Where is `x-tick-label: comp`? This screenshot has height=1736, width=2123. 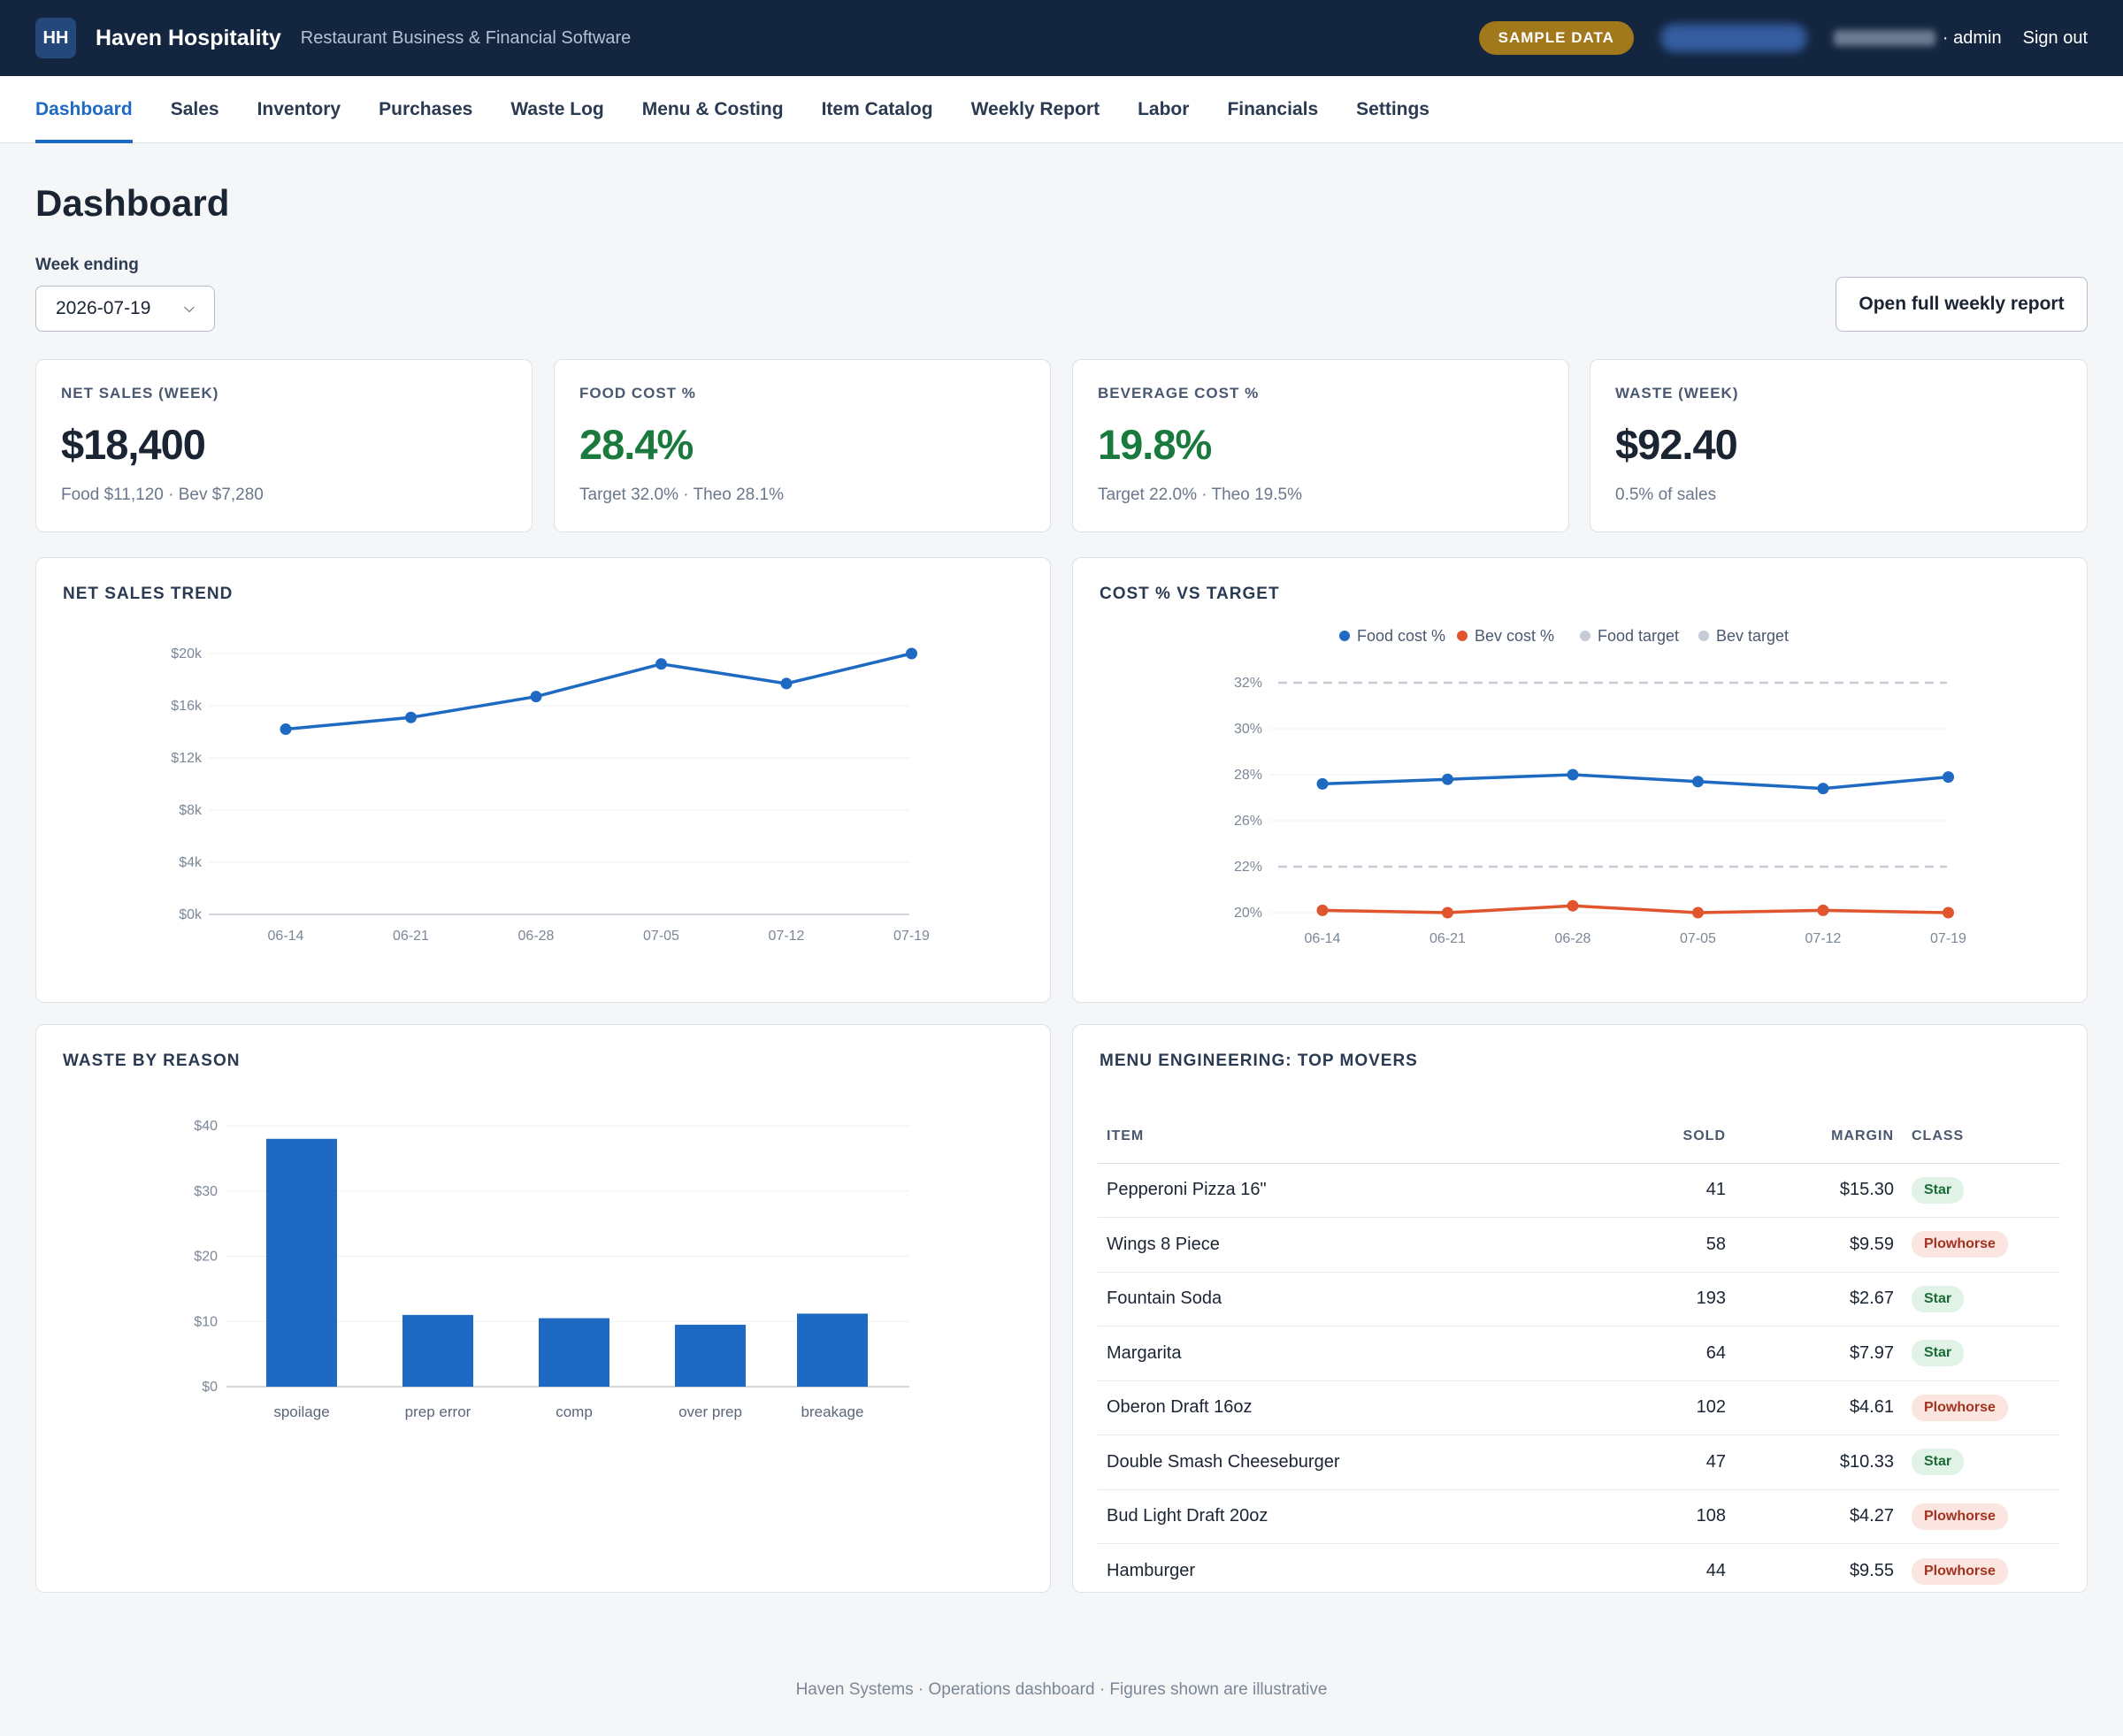 x-tick-label: comp is located at coordinates (574, 1411).